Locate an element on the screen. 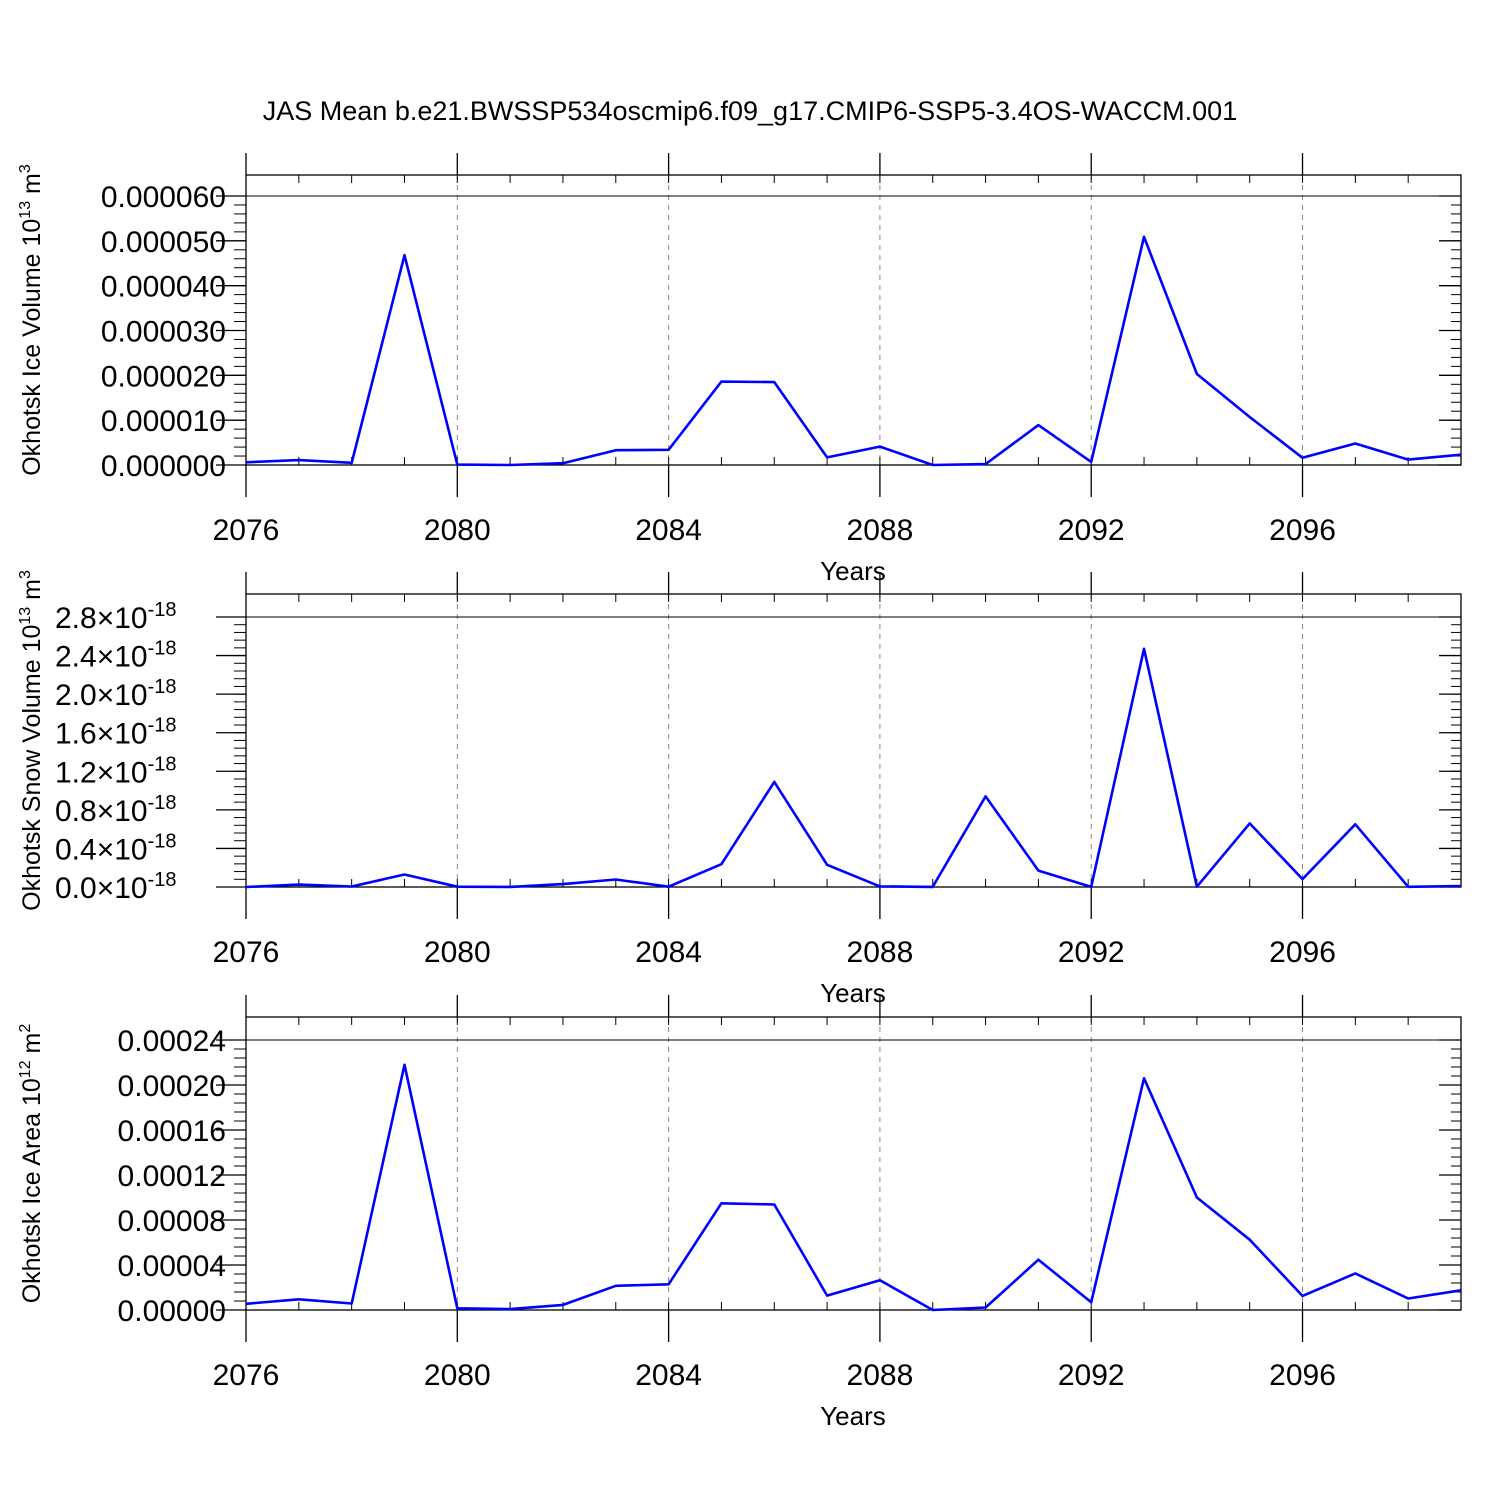 The image size is (1500, 1500). y-tick-label: 0.000050 is located at coordinates (163, 242).